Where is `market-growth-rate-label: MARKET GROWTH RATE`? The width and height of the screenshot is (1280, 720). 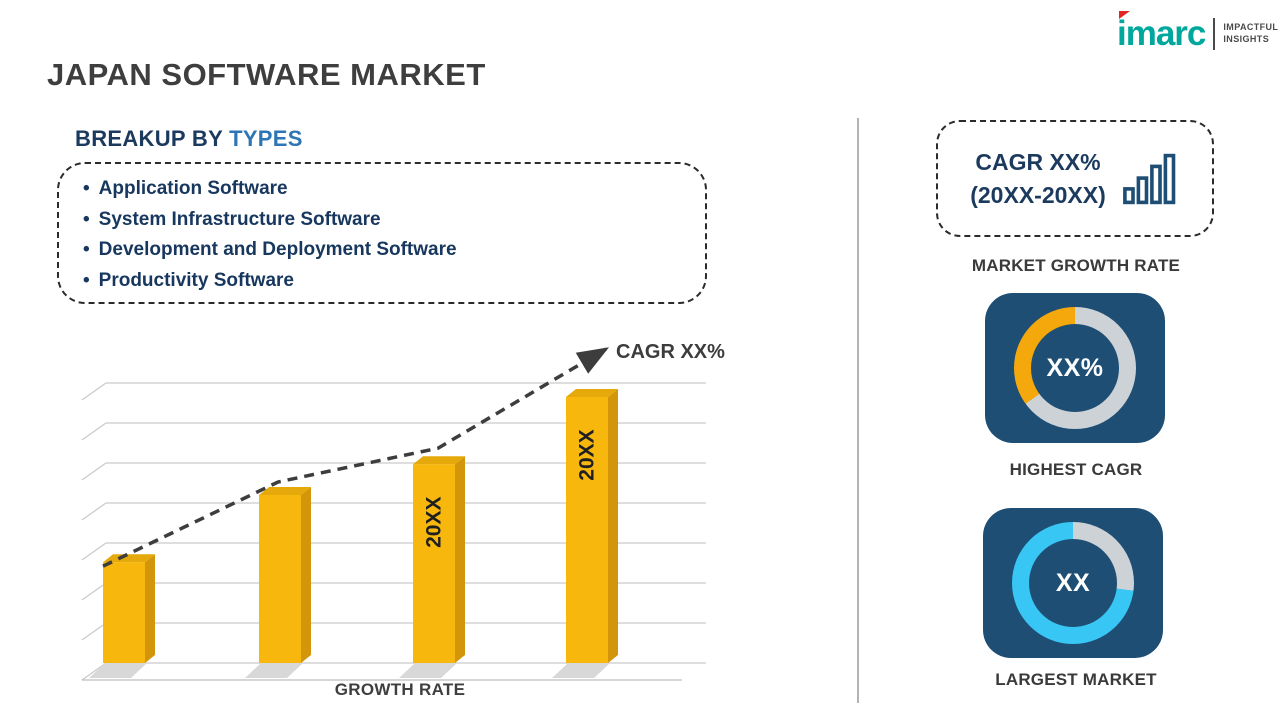 market-growth-rate-label: MARKET GROWTH RATE is located at coordinates (1076, 265).